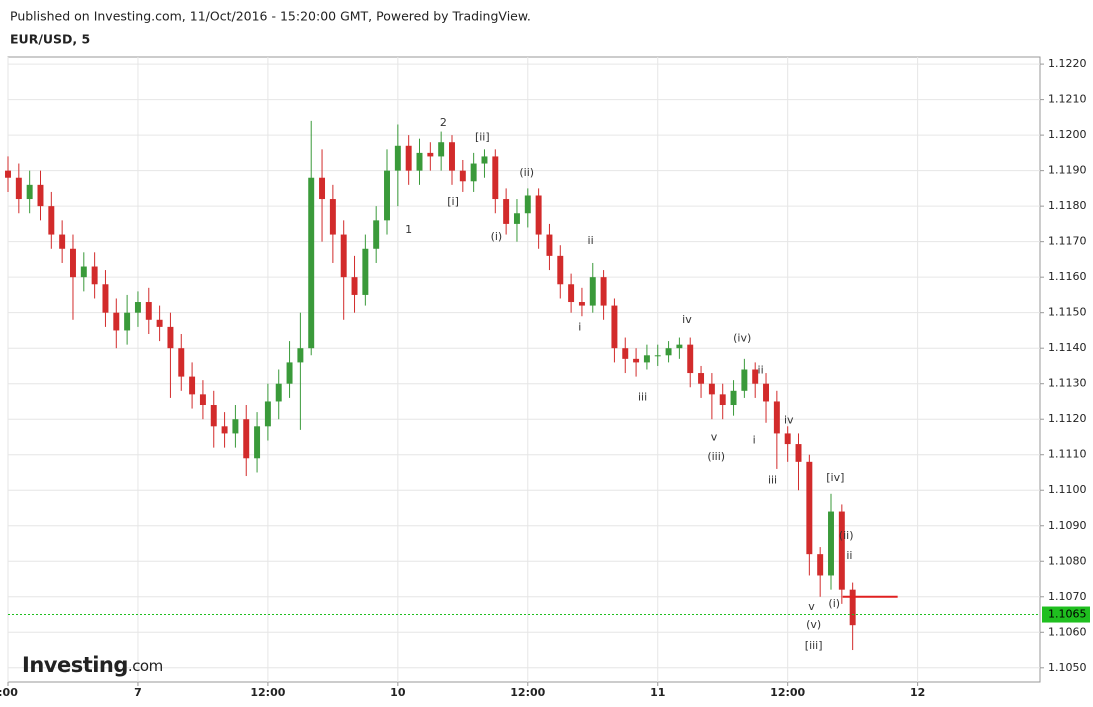  I want to click on wave-label: [iv], so click(835, 477).